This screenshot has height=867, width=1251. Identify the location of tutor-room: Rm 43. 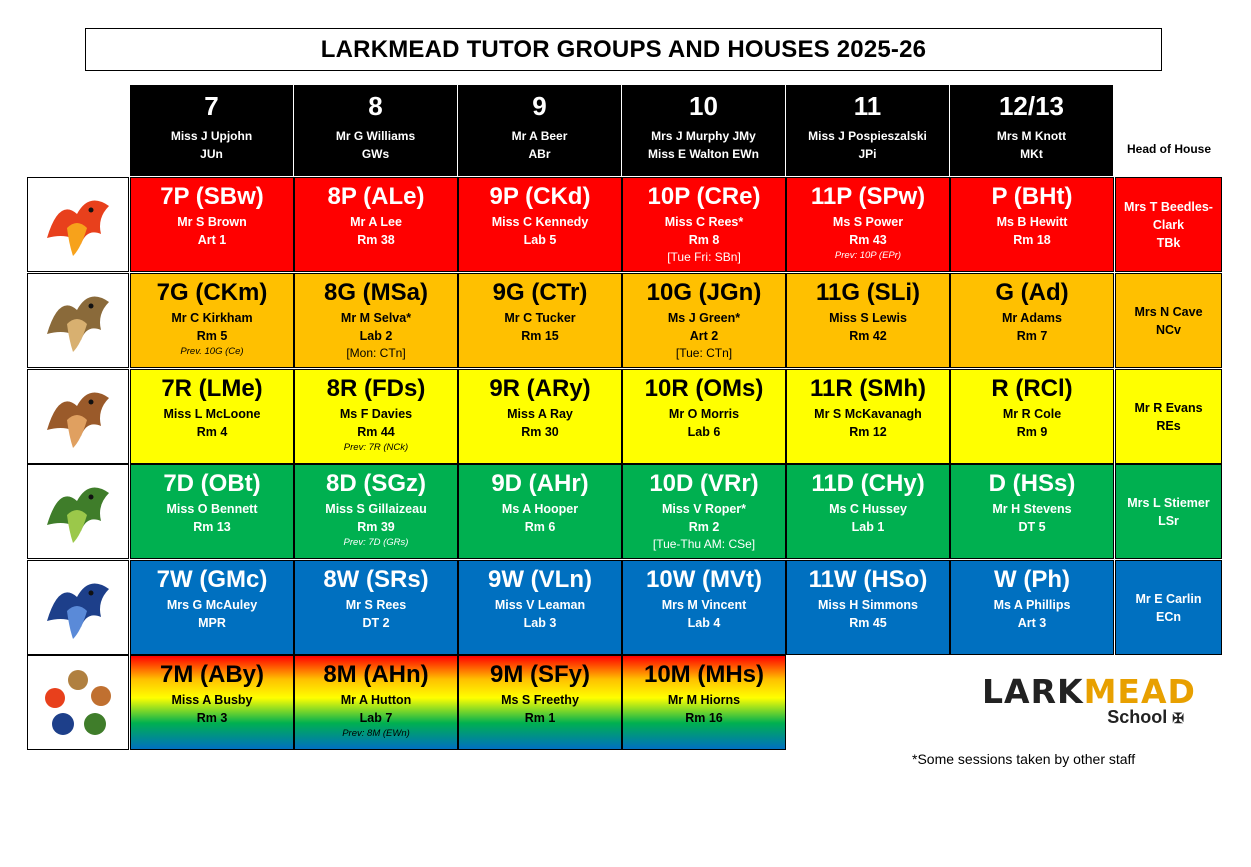
(868, 240).